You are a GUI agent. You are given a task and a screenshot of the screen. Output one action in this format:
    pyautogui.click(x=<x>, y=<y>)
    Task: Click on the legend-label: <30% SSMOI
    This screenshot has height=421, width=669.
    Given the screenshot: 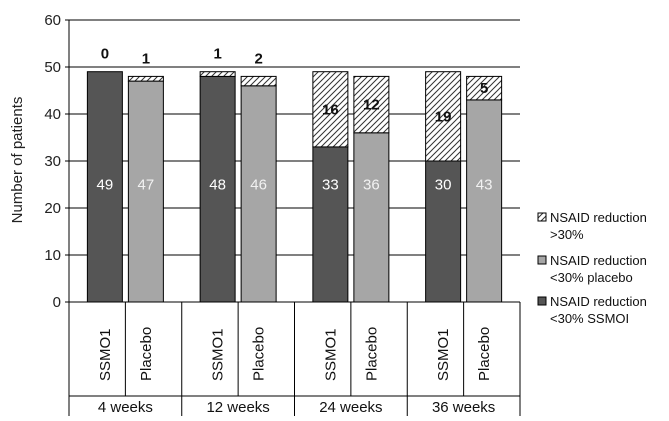 What is the action you would take?
    pyautogui.click(x=589, y=318)
    